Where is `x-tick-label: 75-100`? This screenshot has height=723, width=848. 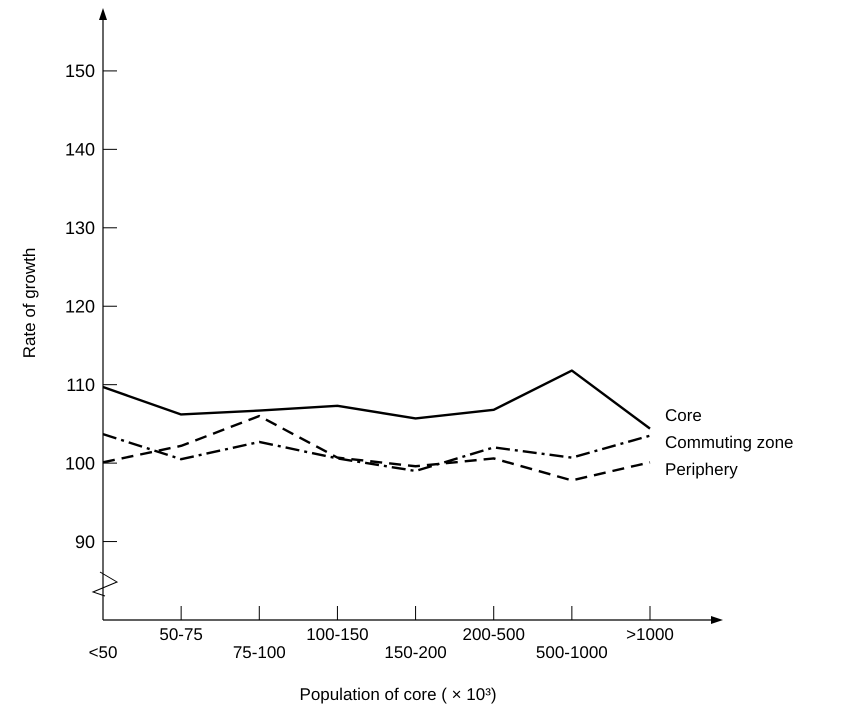
x-tick-label: 75-100 is located at coordinates (259, 652).